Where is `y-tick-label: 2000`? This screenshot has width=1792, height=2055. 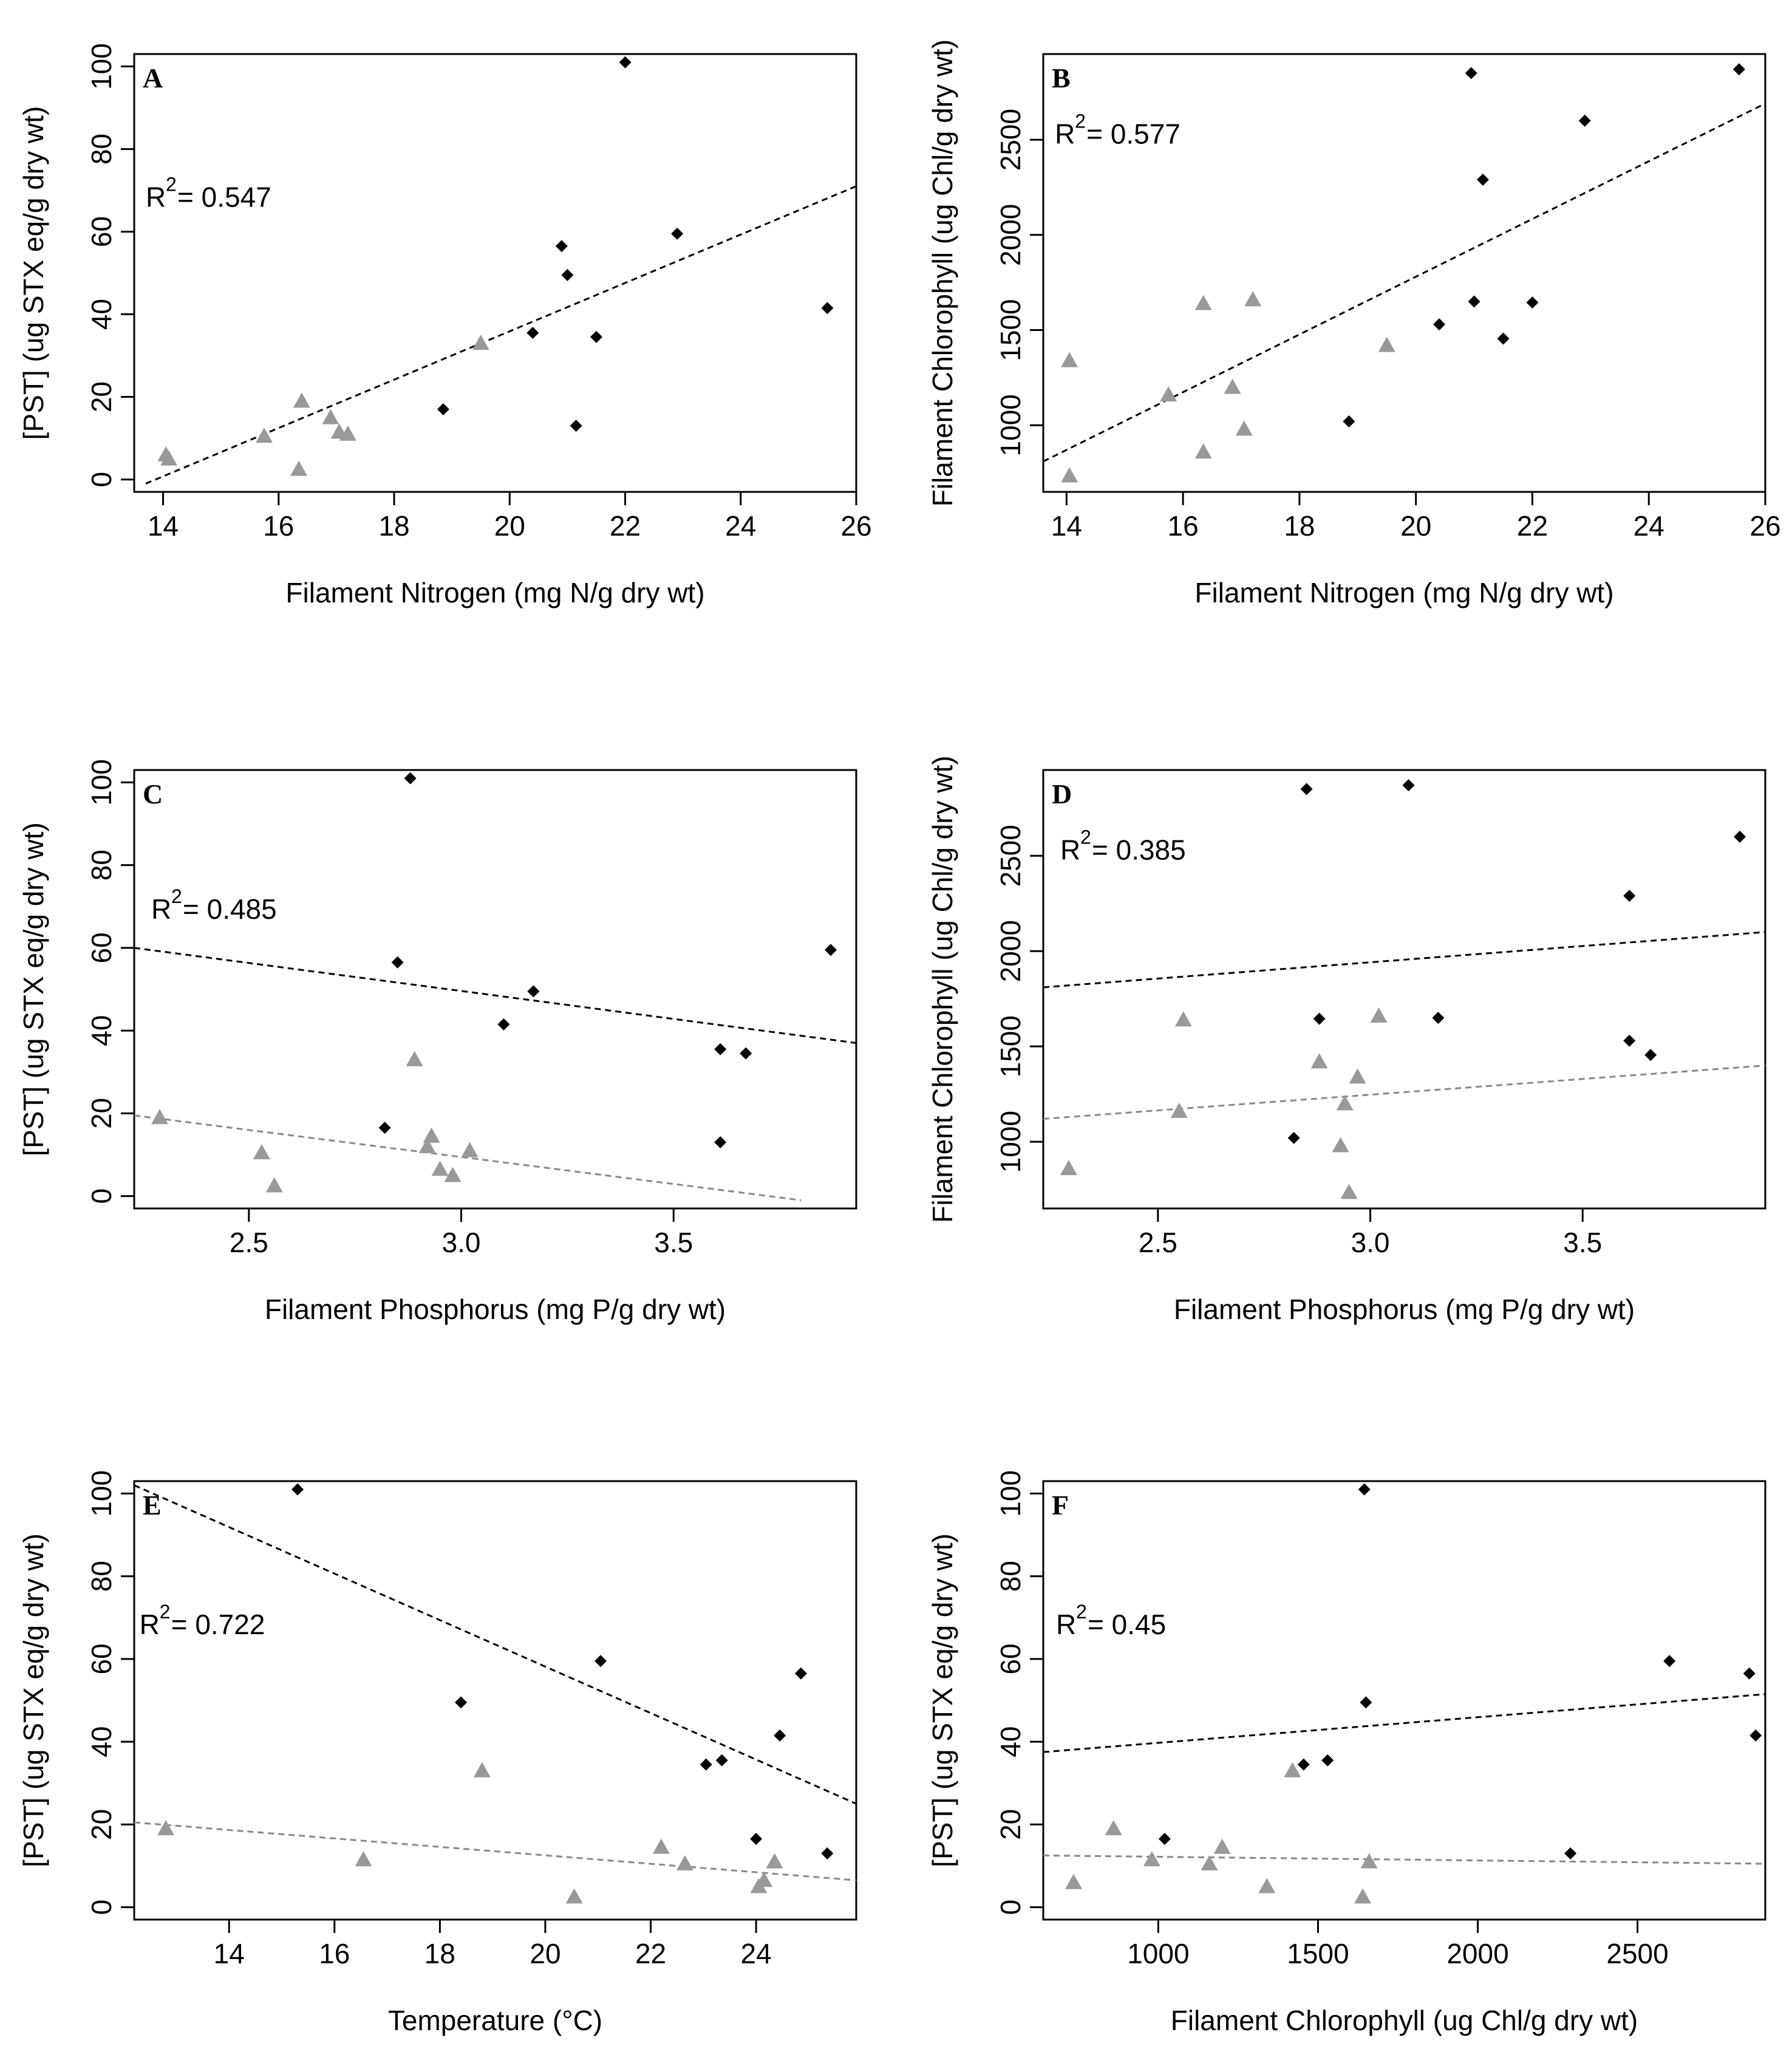 y-tick-label: 2000 is located at coordinates (1010, 235).